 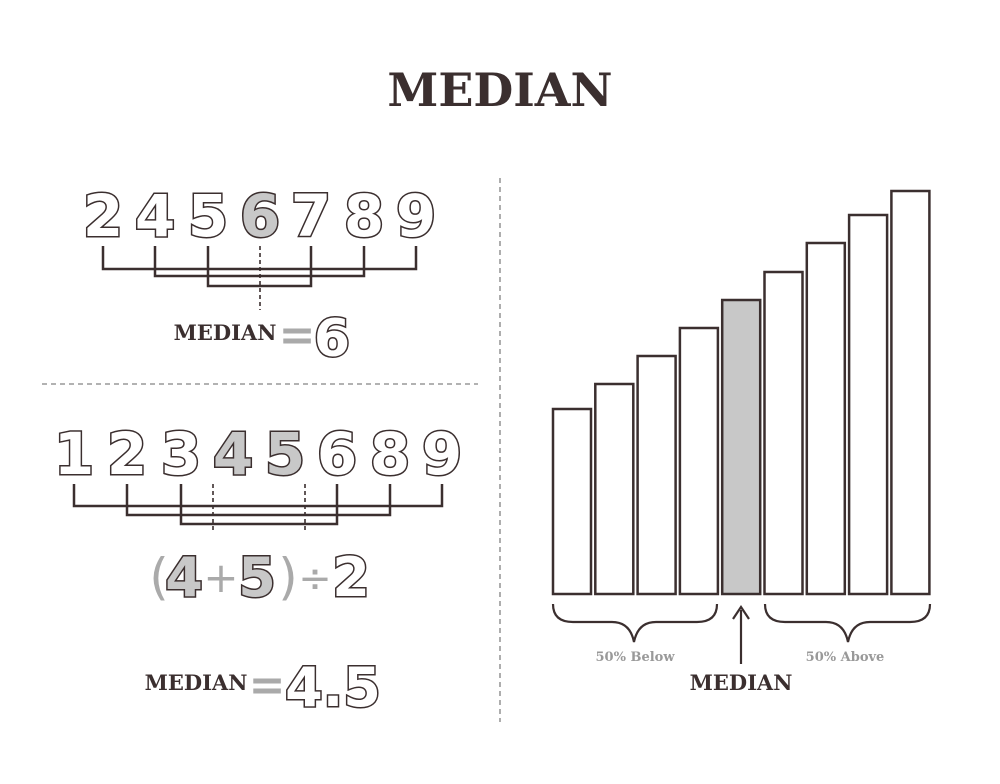 I want to click on bar-annotations: 50% Below 50% Above MEDIAN, so click(x=741, y=649).